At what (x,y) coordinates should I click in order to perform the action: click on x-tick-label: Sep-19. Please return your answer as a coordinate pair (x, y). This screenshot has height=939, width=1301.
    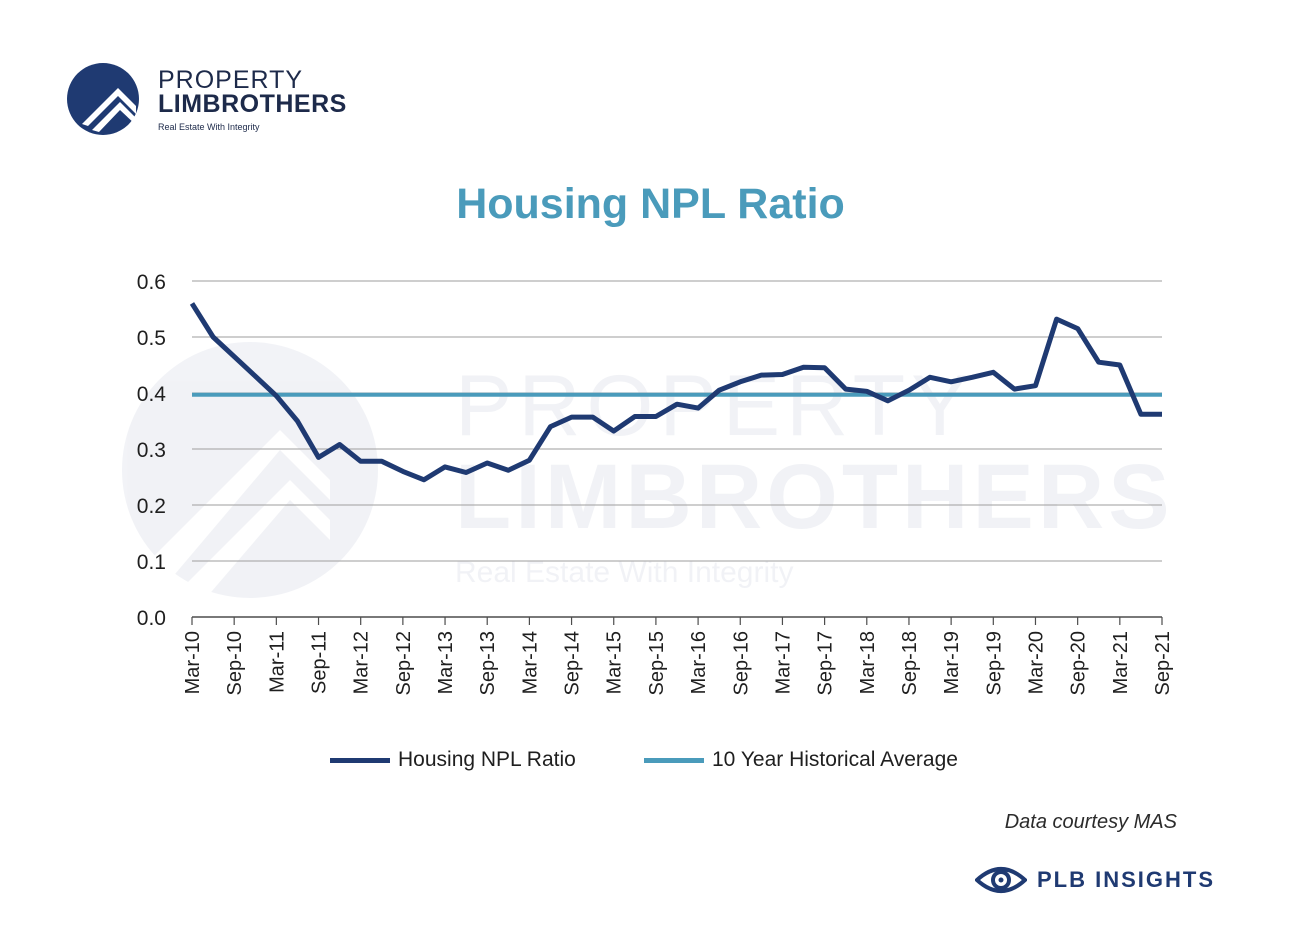
    Looking at the image, I should click on (994, 663).